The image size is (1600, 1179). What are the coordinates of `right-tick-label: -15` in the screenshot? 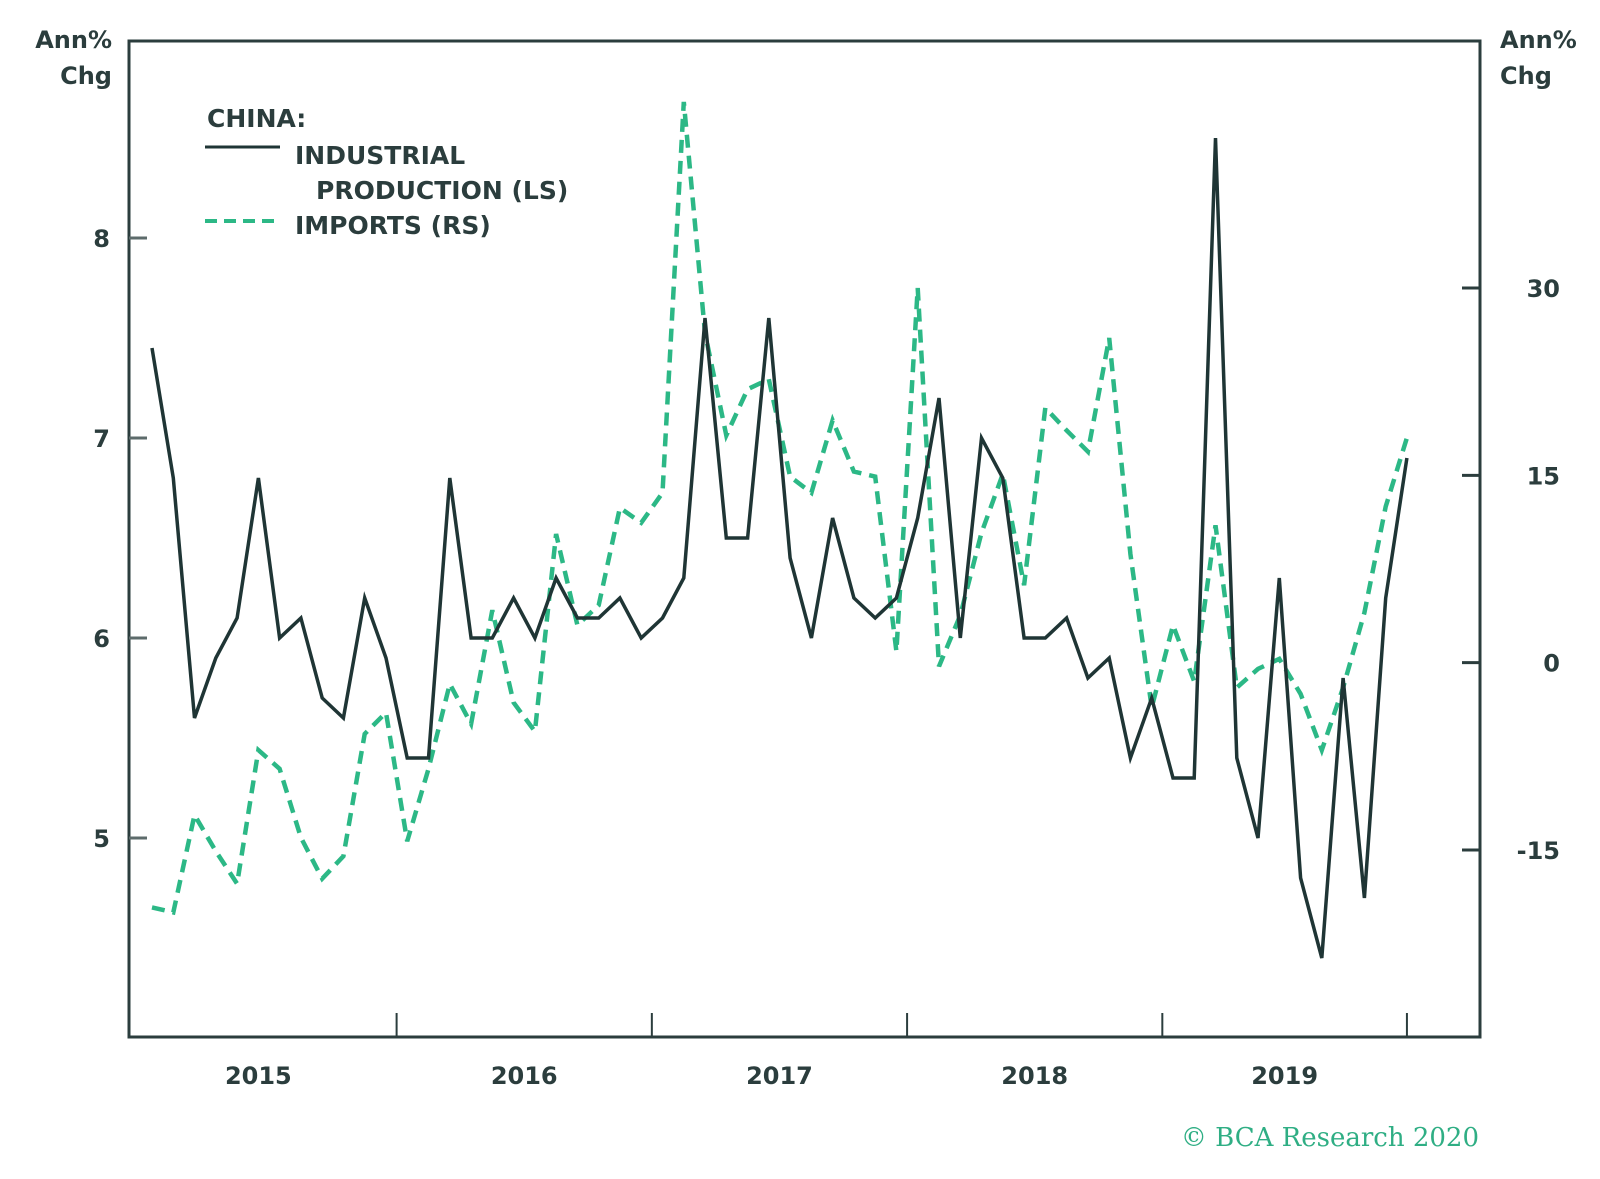 It's located at (1538, 851).